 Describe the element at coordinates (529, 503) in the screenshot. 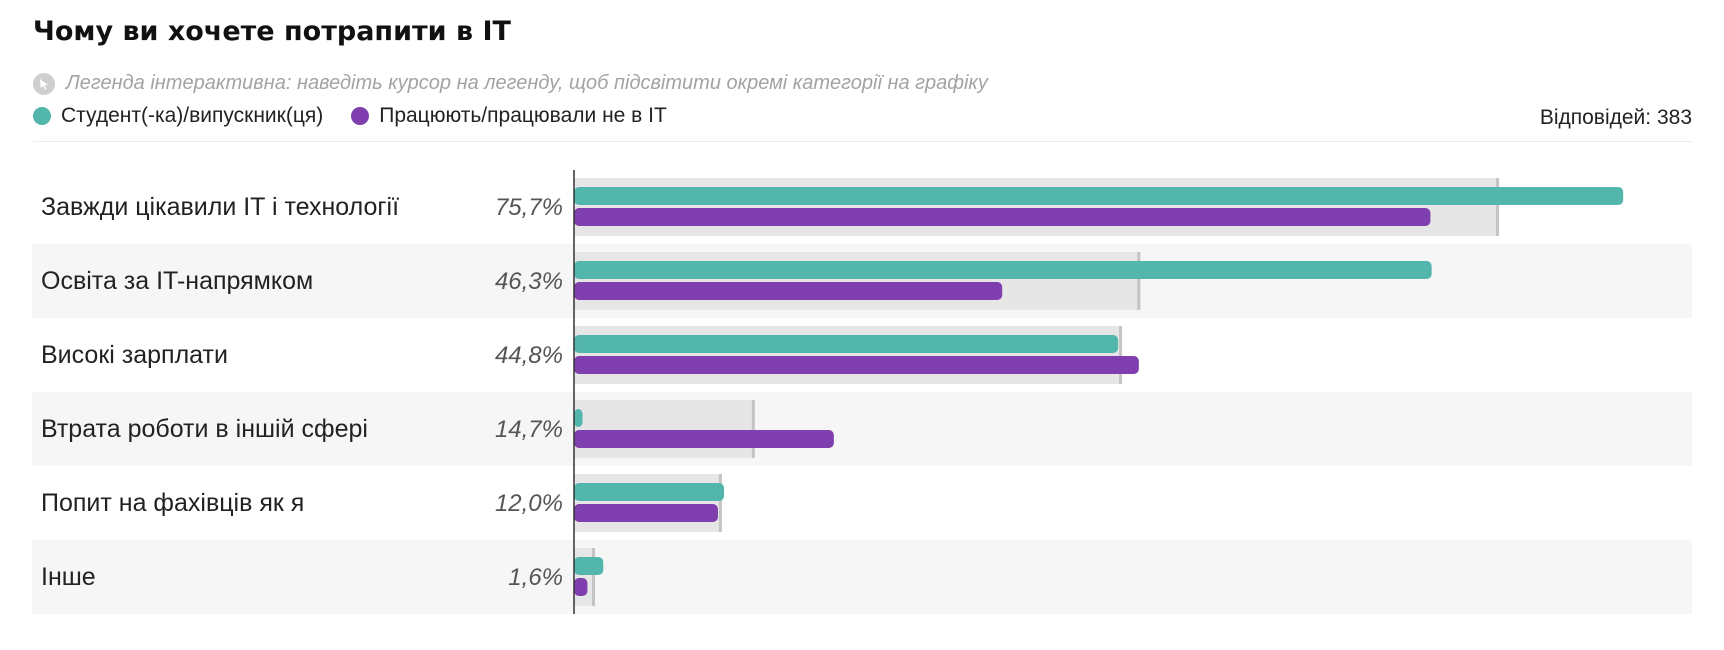

I see `total-value-label: 12,0%` at that location.